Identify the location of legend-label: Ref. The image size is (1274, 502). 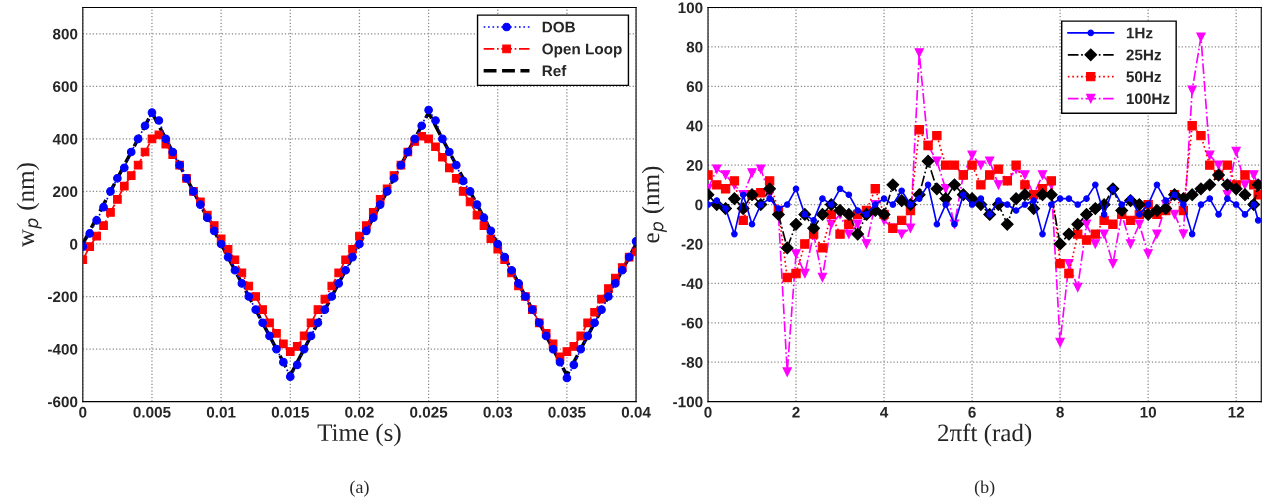
(554, 71).